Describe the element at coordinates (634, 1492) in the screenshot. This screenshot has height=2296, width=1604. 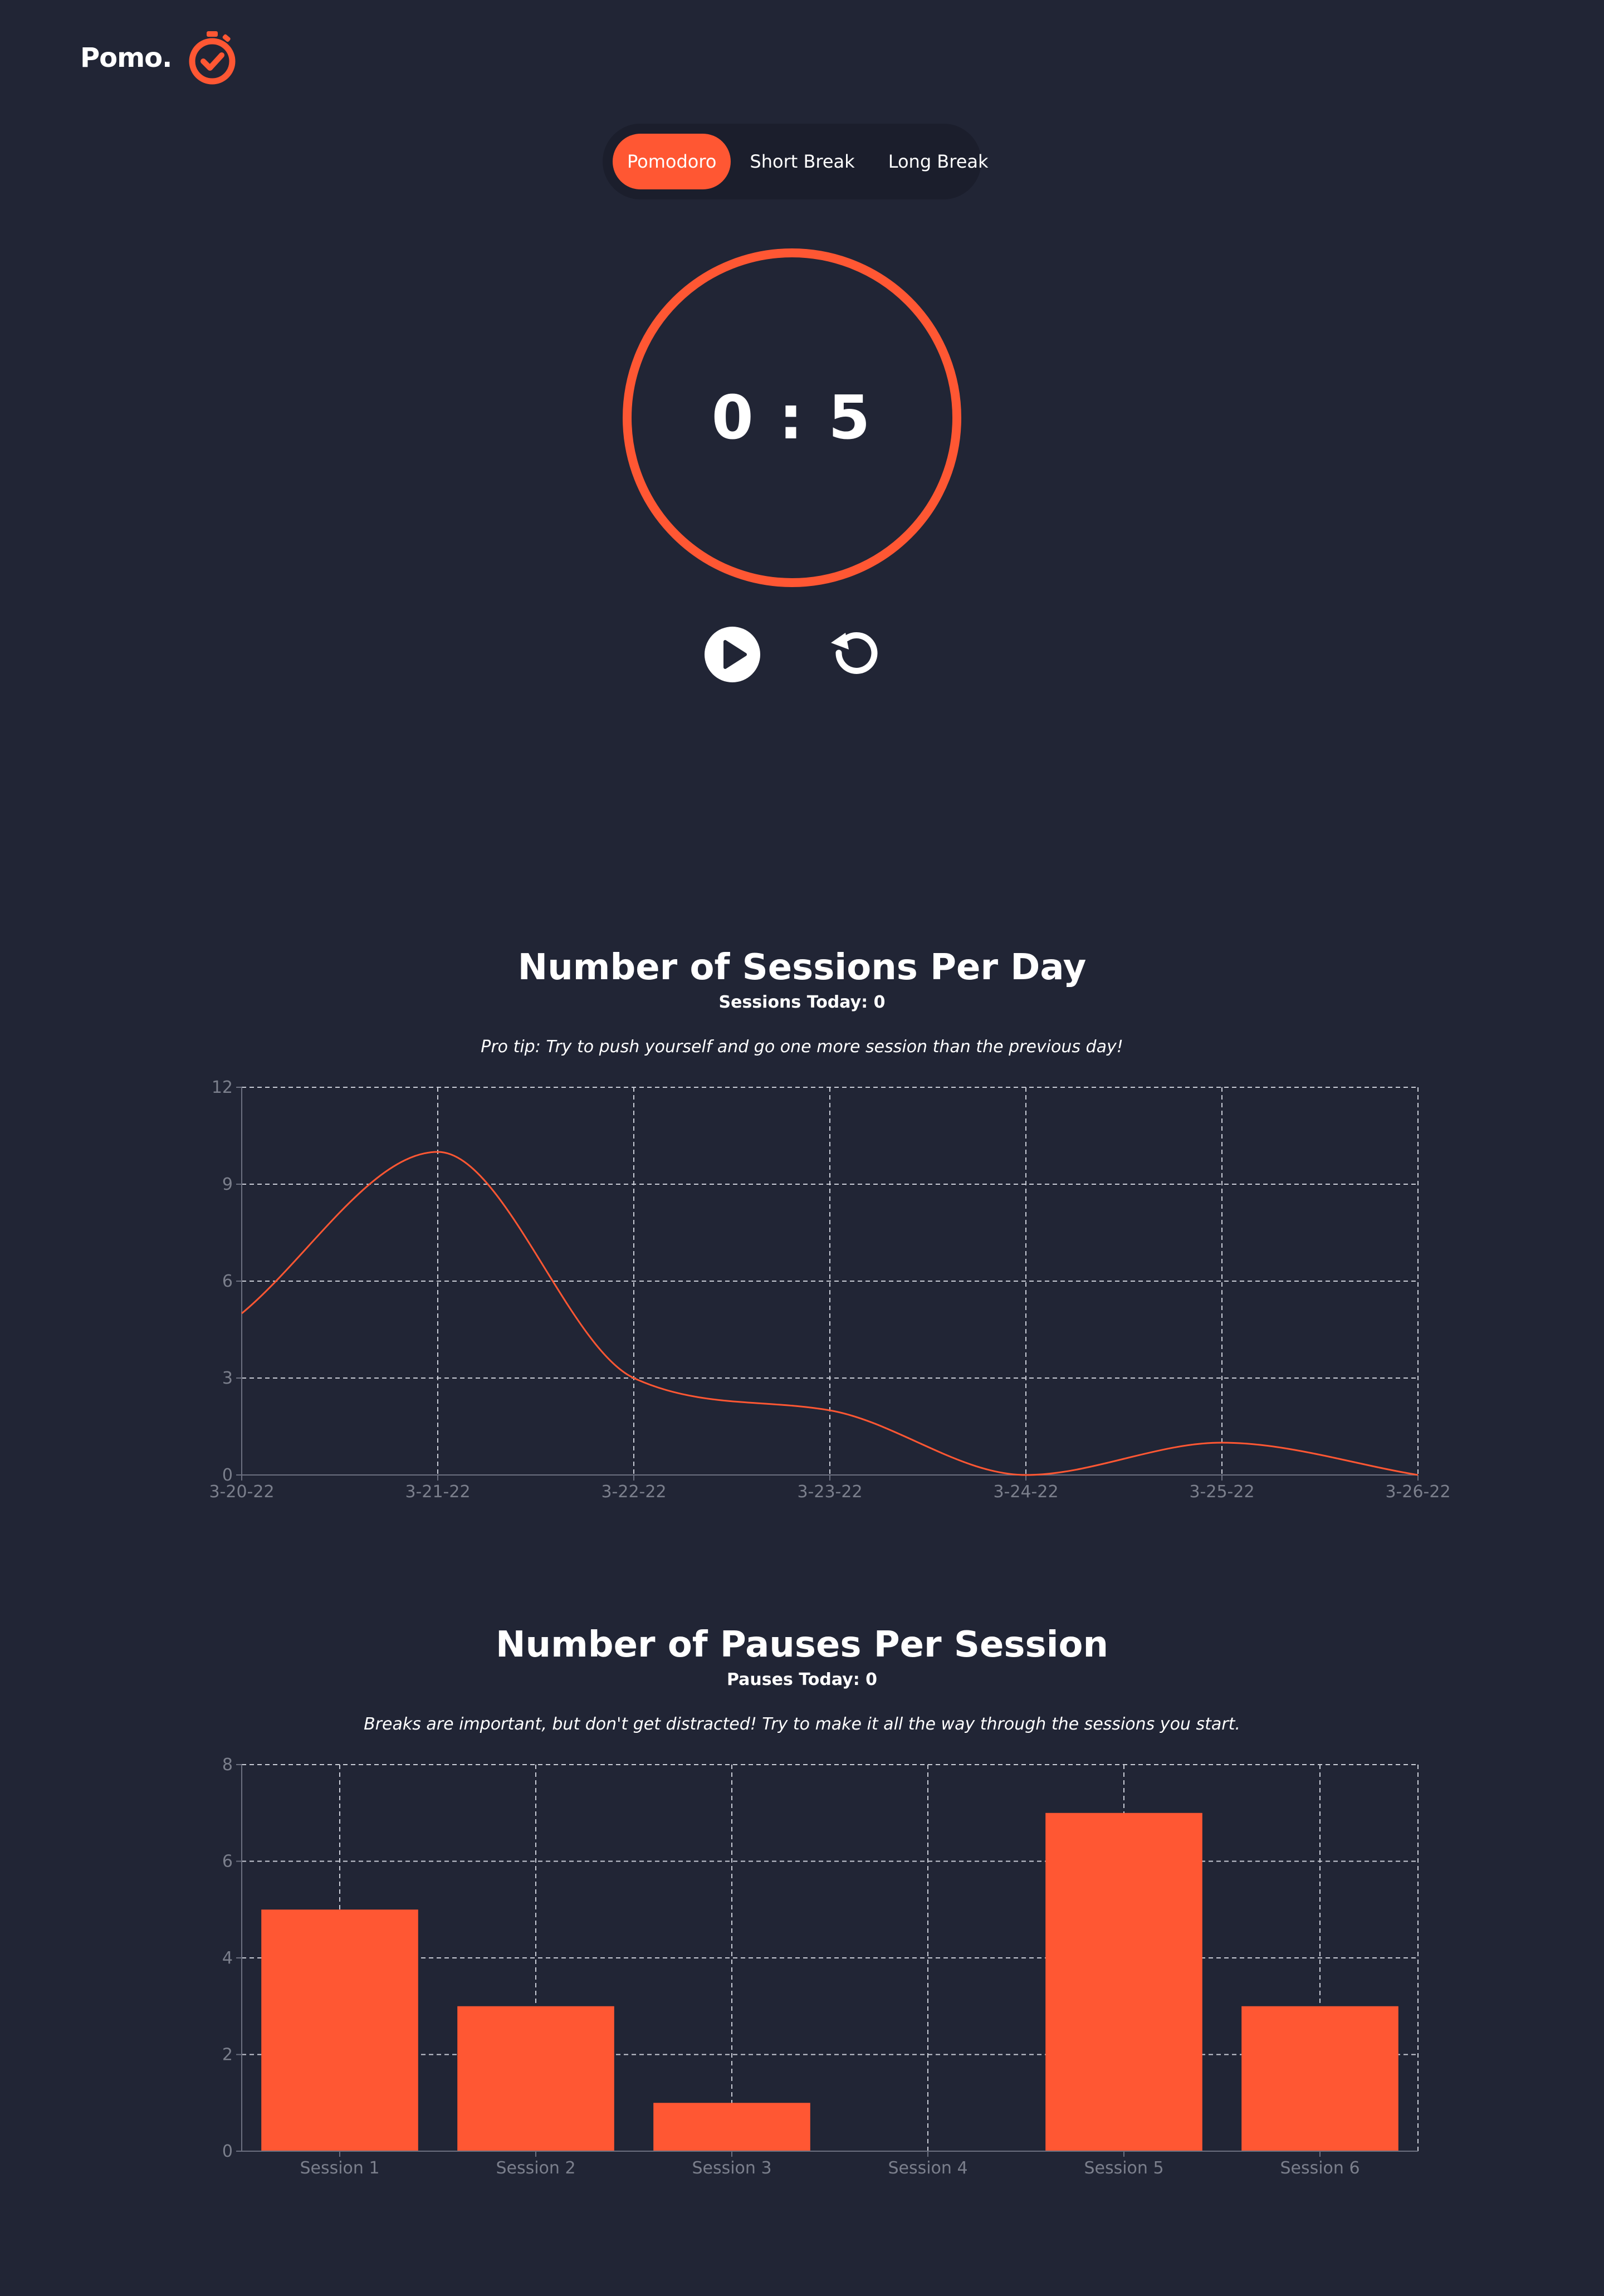
I see `x-tick-label: 3-22-22` at that location.